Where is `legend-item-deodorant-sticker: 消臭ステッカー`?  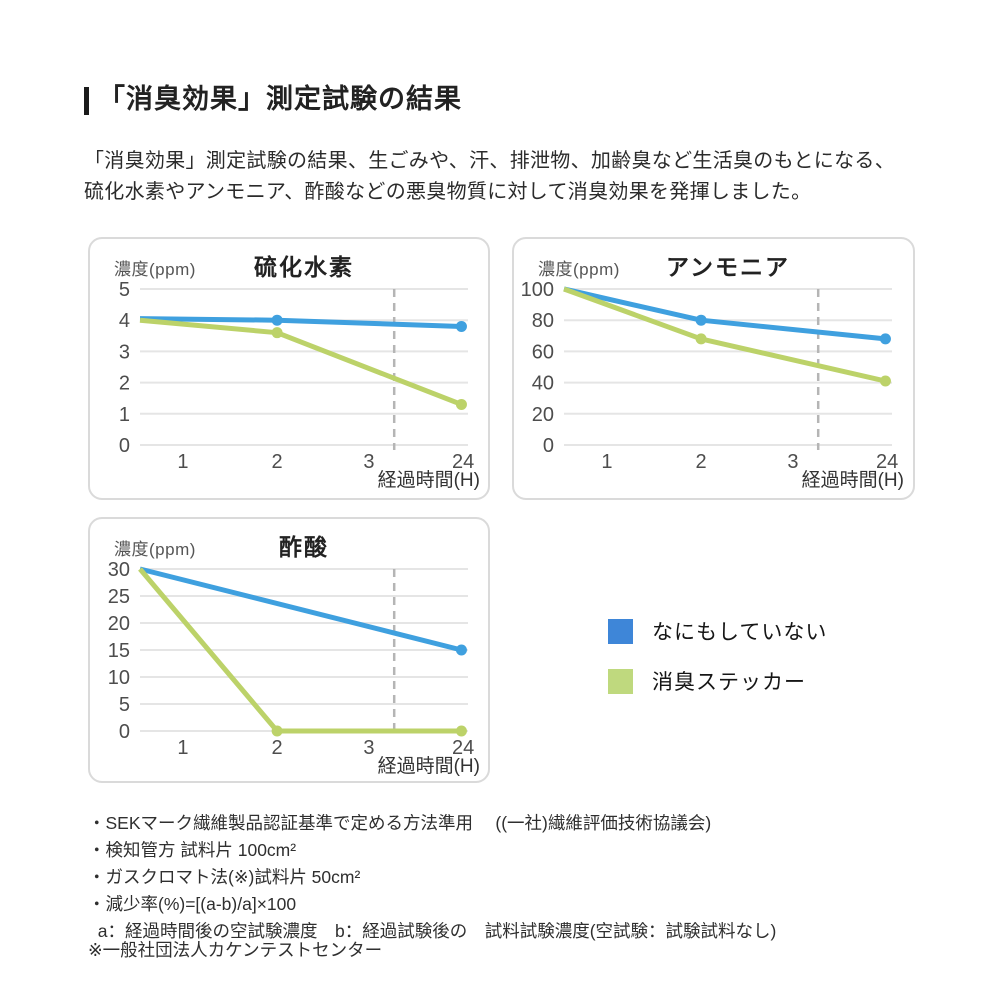 legend-item-deodorant-sticker: 消臭ステッカー is located at coordinates (717, 681).